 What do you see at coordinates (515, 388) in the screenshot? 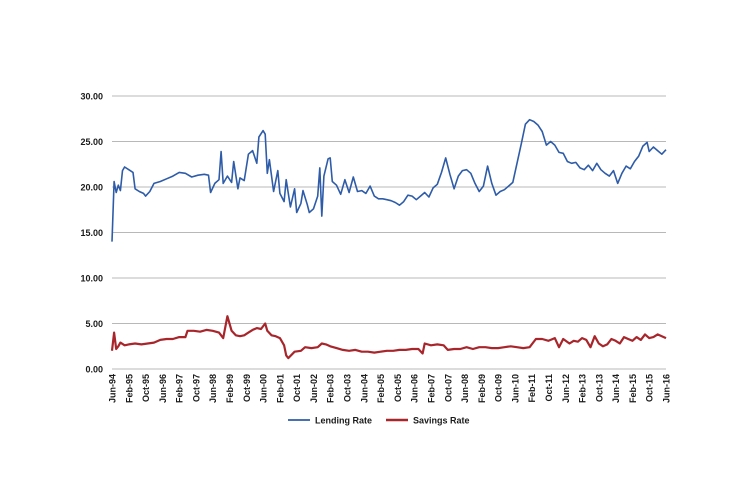
I see `x-tick-label: Jun-10` at bounding box center [515, 388].